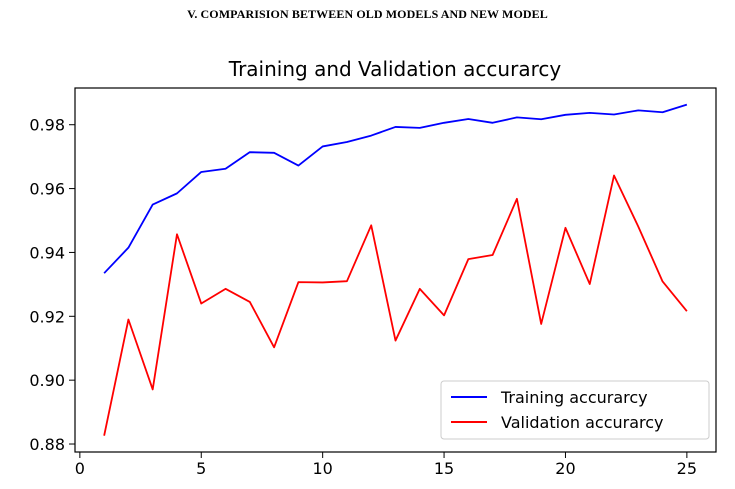  What do you see at coordinates (565, 468) in the screenshot?
I see `x-tick-label: 20` at bounding box center [565, 468].